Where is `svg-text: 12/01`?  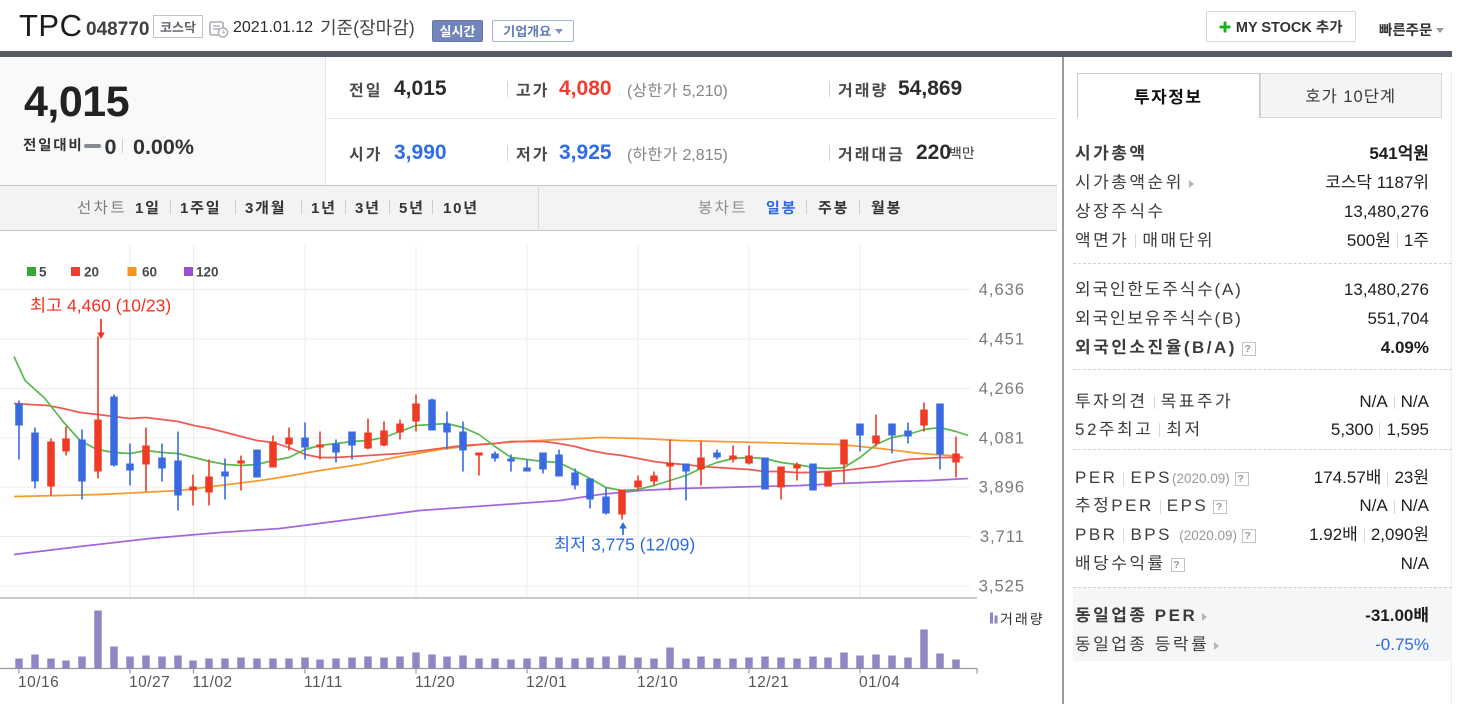 svg-text: 12/01 is located at coordinates (546, 682).